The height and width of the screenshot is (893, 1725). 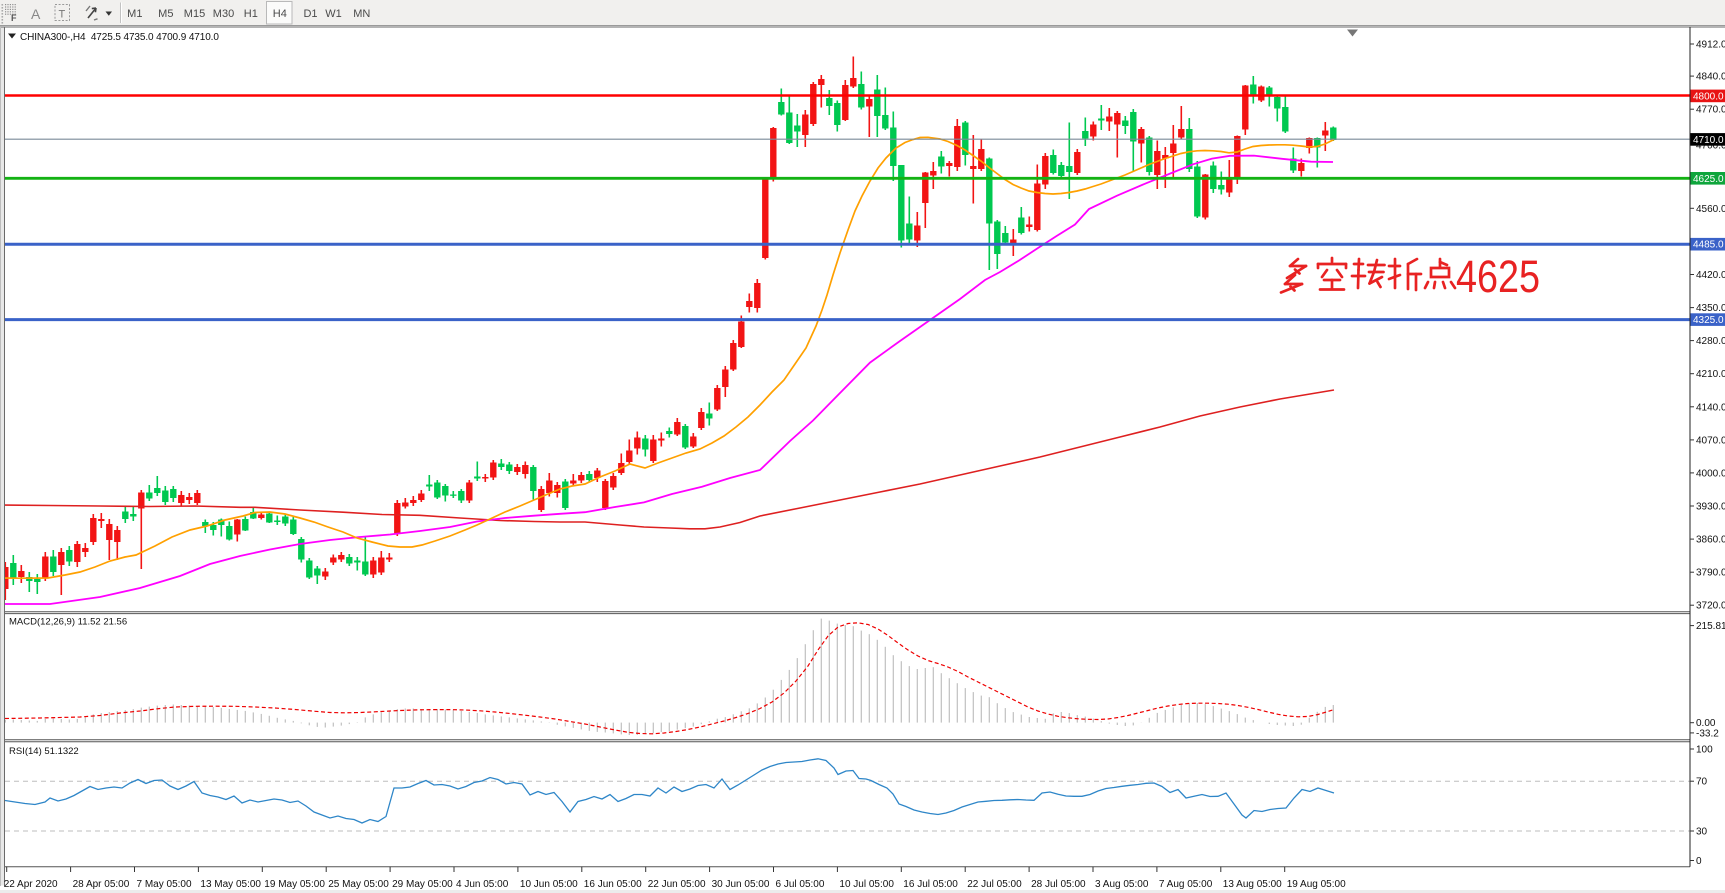 What do you see at coordinates (1710, 626) in the screenshot?
I see `svg-text: 215.81` at bounding box center [1710, 626].